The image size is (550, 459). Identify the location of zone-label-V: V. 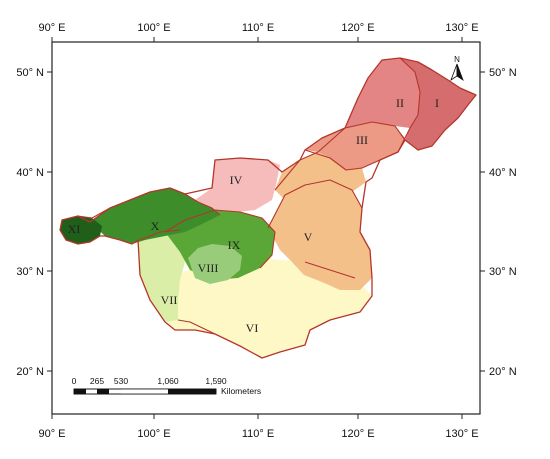
(308, 237).